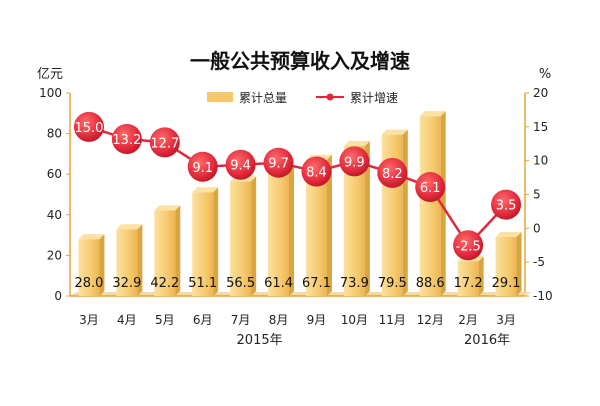  Describe the element at coordinates (297, 330) in the screenshot. I see `x-labels: 3月 4月 5月 6月 7月 8月 9月 10月 11月 12月 2月 3月 2015年 2016年` at that location.